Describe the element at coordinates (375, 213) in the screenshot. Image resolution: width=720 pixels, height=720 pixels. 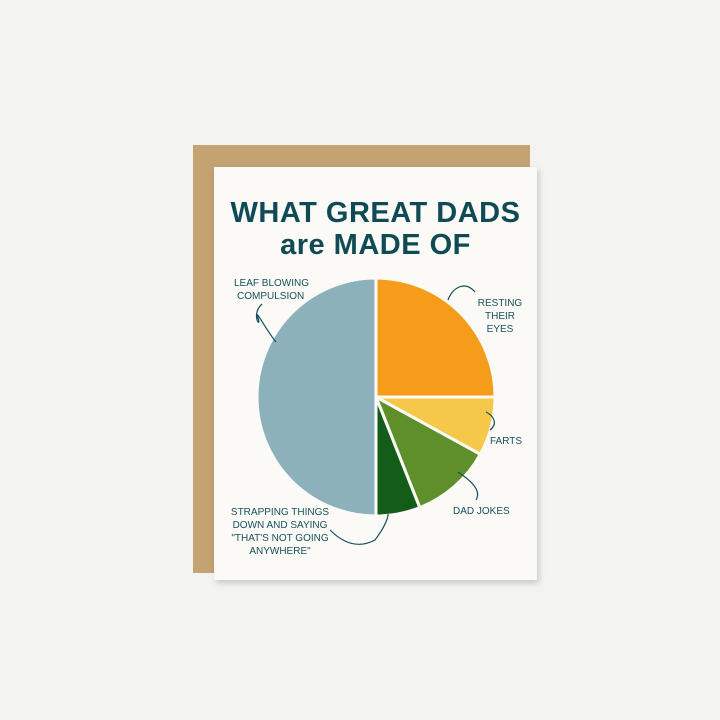
I see `chart-title-line-1: WHAT GREAT DADS` at that location.